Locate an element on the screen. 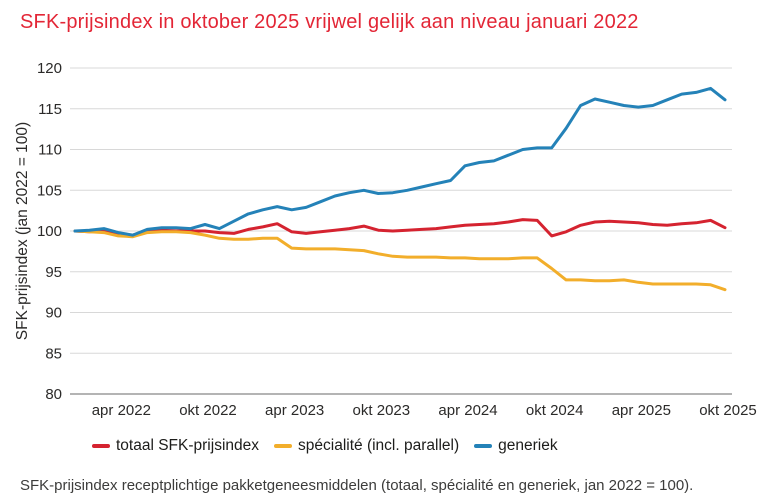 This screenshot has width=768, height=503. x-tick-label: apr 2022 is located at coordinates (121, 410).